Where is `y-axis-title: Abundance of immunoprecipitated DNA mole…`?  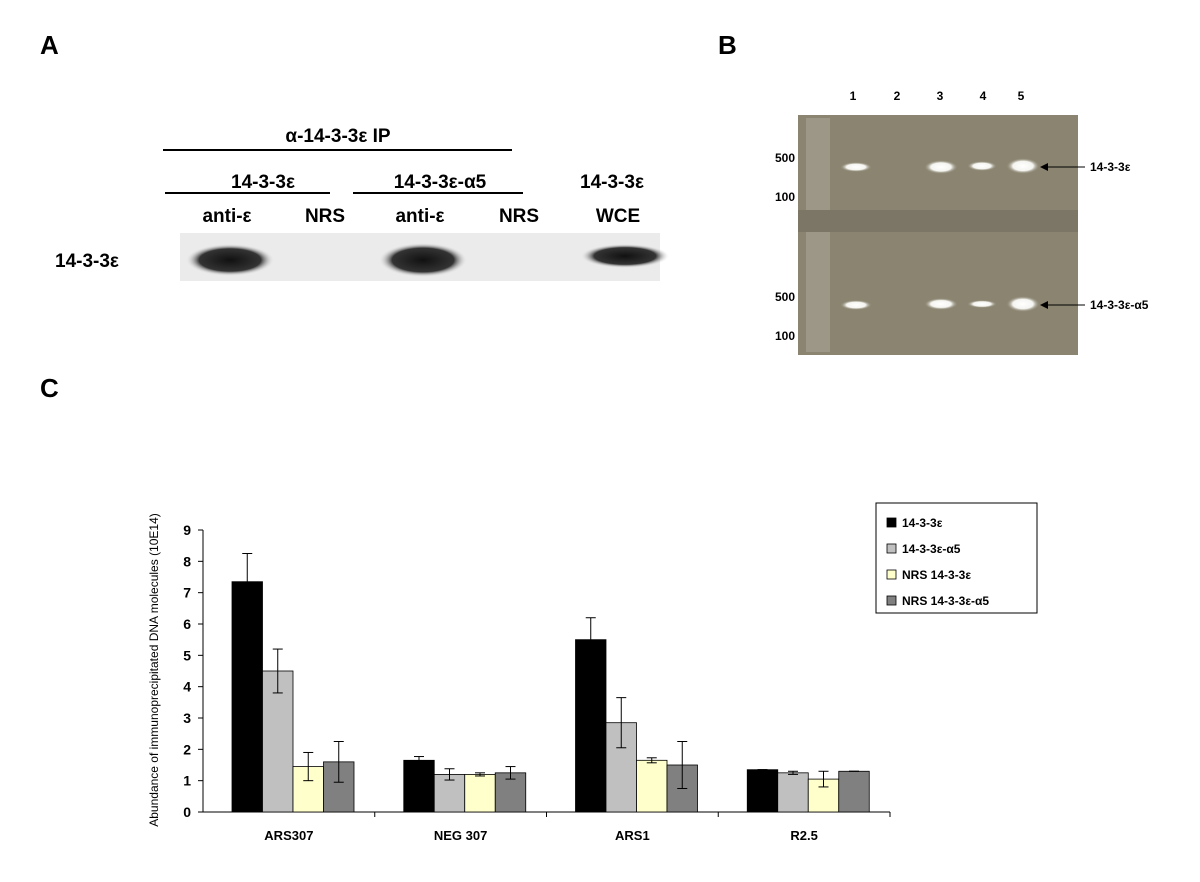 y-axis-title: Abundance of immunoprecipitated DNA mole… is located at coordinates (154, 670).